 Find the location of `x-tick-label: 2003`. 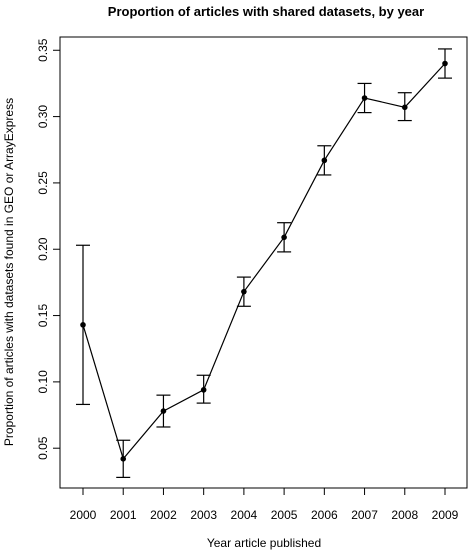

x-tick-label: 2003 is located at coordinates (203, 515).